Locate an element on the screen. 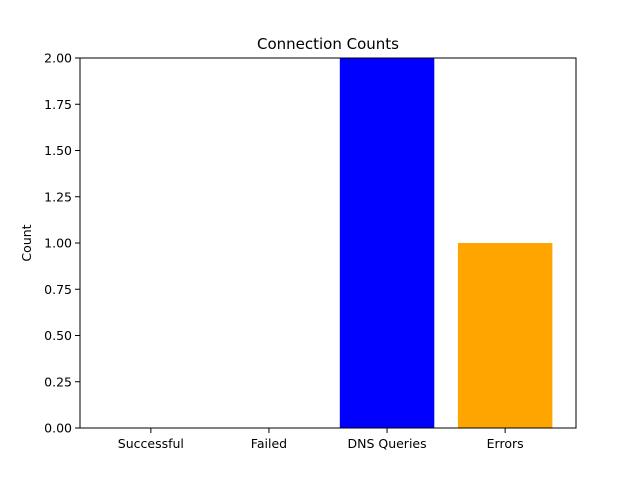 The width and height of the screenshot is (640, 484). y-tick-label: 1.50 is located at coordinates (58, 150).